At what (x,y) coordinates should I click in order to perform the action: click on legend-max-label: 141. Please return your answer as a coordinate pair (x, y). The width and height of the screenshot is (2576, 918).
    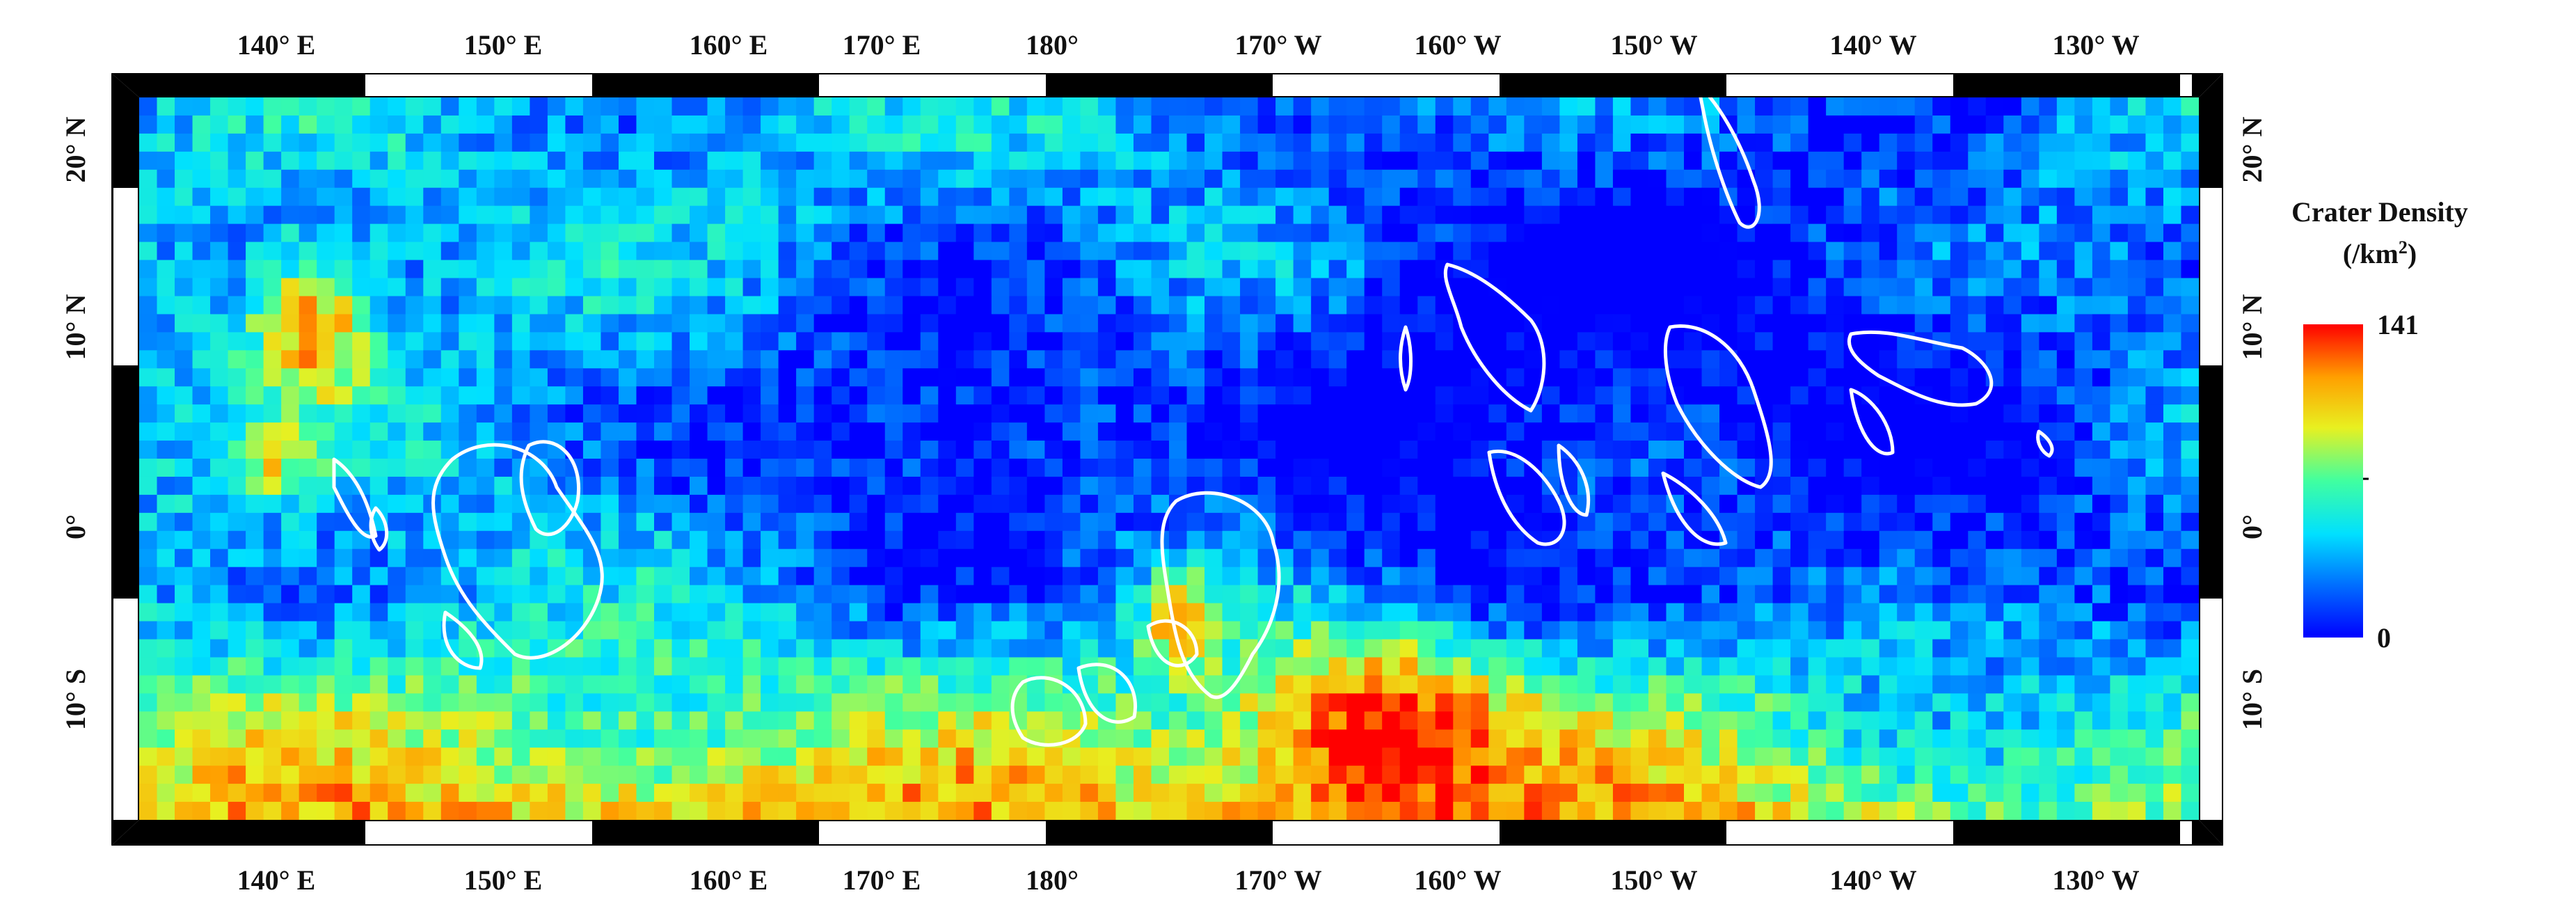
    Looking at the image, I should click on (2398, 324).